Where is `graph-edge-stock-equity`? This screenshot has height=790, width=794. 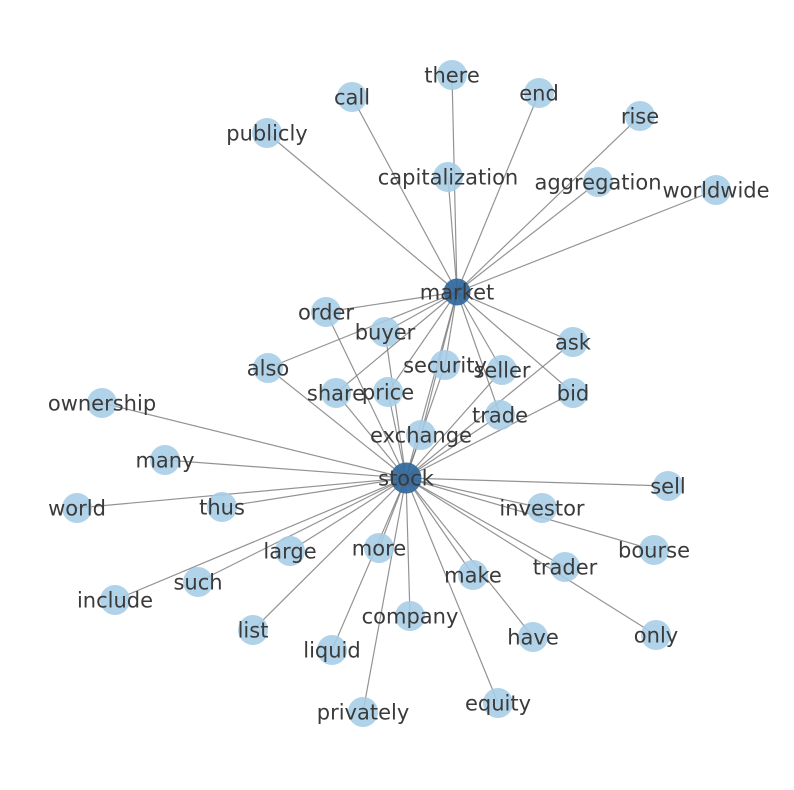
graph-edge-stock-equity is located at coordinates (452, 590).